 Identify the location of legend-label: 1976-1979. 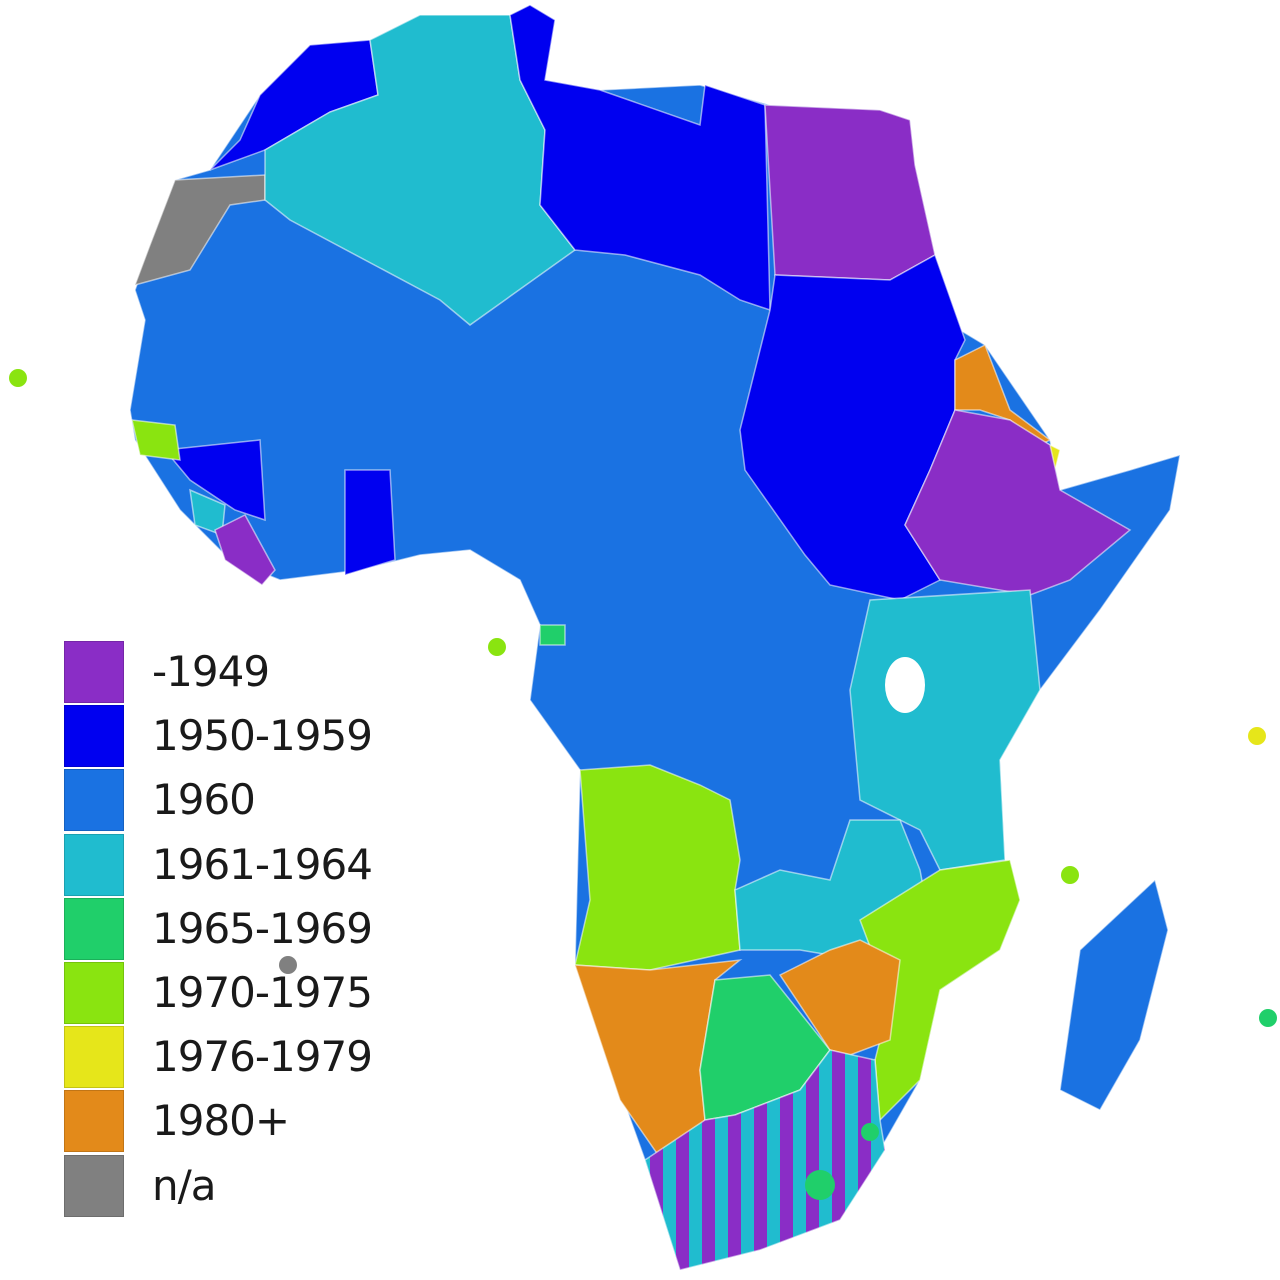
(262, 1057).